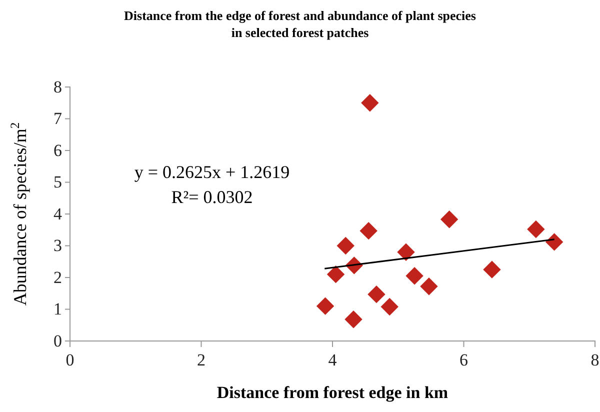  Describe the element at coordinates (58, 182) in the screenshot. I see `y-tick-label: 5` at that location.